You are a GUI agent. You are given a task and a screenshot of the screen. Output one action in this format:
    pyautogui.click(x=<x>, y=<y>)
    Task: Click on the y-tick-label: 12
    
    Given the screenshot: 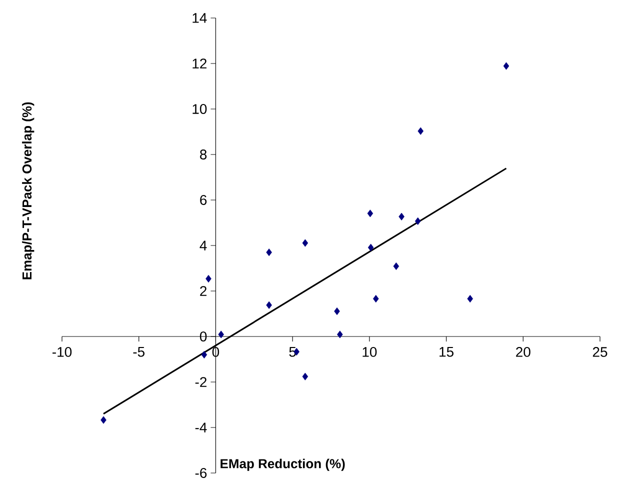 What is the action you would take?
    pyautogui.click(x=199, y=63)
    